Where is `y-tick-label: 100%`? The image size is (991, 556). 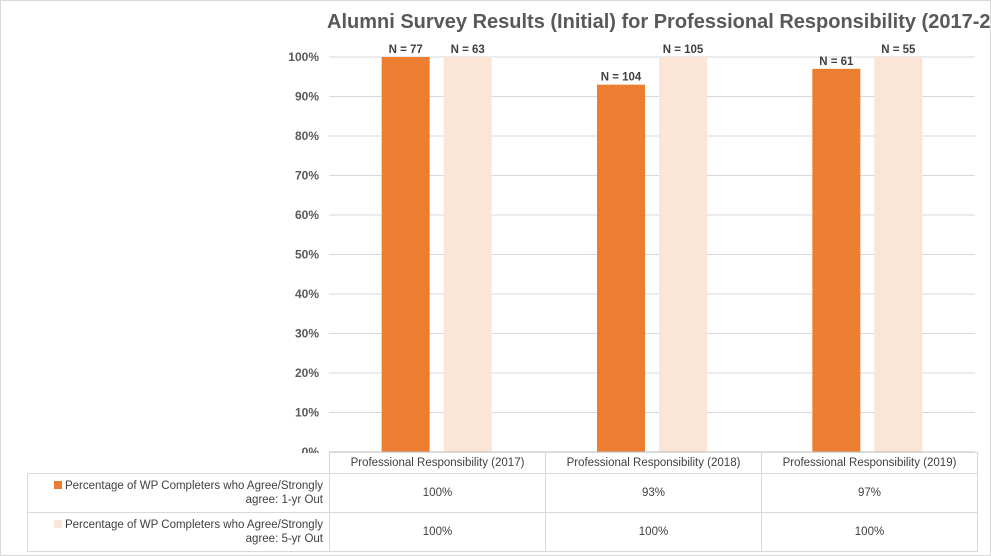 y-tick-label: 100% is located at coordinates (303, 57).